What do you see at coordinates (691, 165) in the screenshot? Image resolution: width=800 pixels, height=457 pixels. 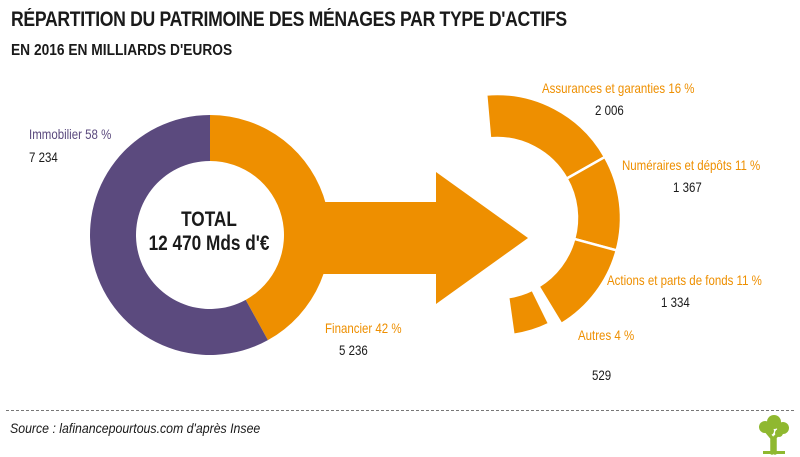 I see `slice-label-numeraires: Numéraires et dépôts 11 %` at bounding box center [691, 165].